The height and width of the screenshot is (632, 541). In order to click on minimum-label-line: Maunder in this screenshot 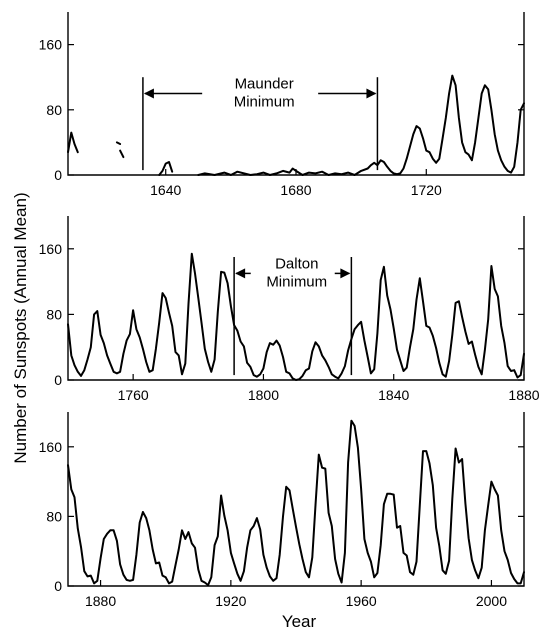, I will do `click(264, 84)`.